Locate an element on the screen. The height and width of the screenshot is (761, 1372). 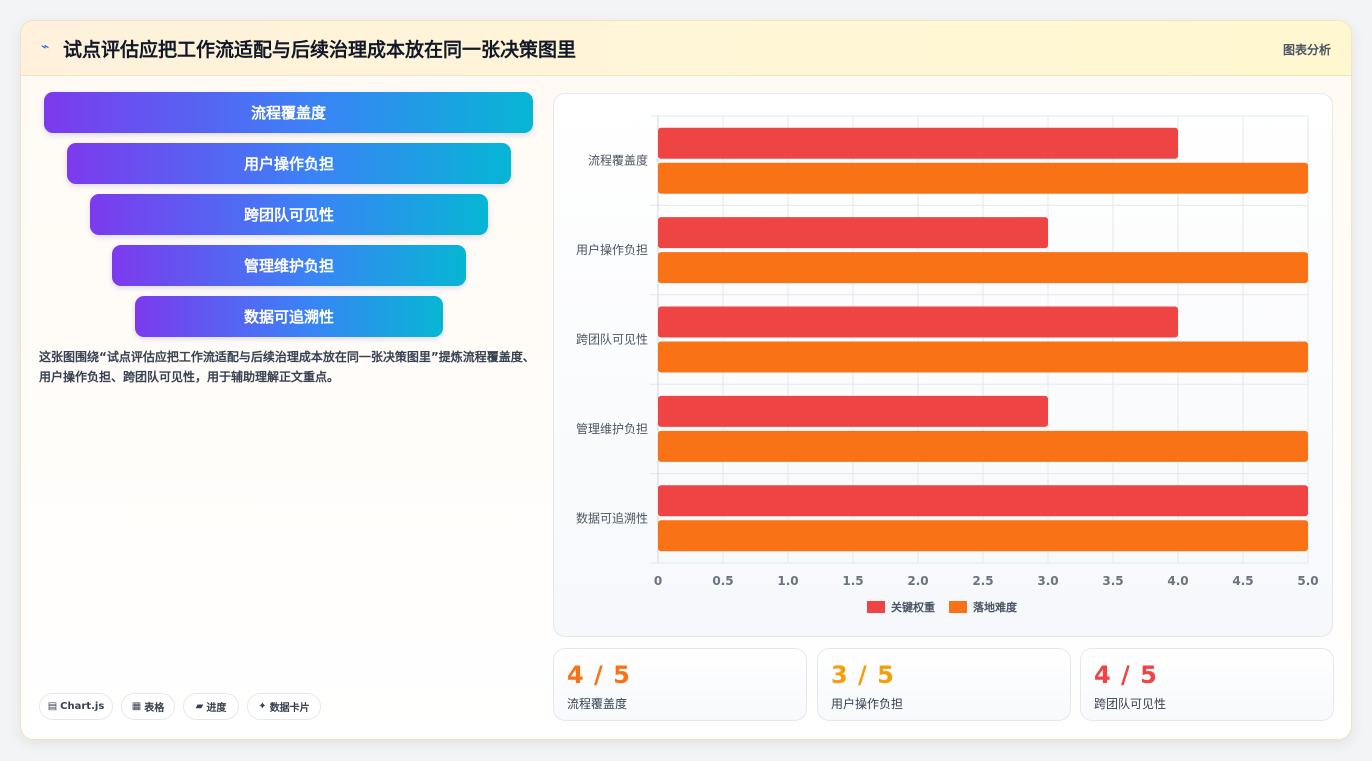
x-tick-label: 0 is located at coordinates (658, 581).